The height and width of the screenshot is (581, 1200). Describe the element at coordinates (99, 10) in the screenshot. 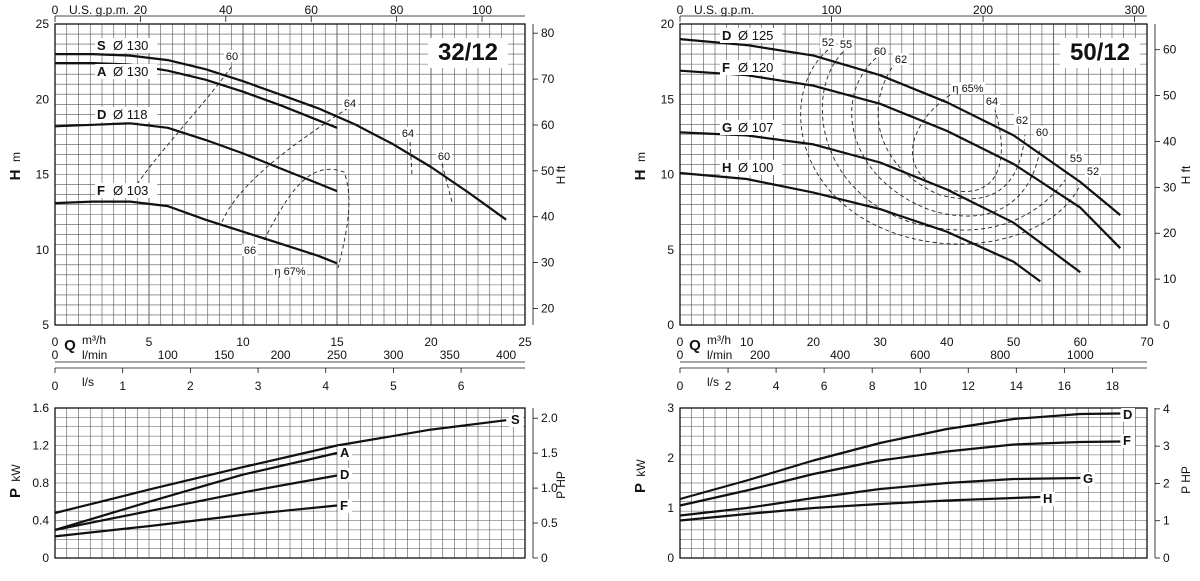

I see `gpm-axis-label: U.S. g.p.m.` at that location.